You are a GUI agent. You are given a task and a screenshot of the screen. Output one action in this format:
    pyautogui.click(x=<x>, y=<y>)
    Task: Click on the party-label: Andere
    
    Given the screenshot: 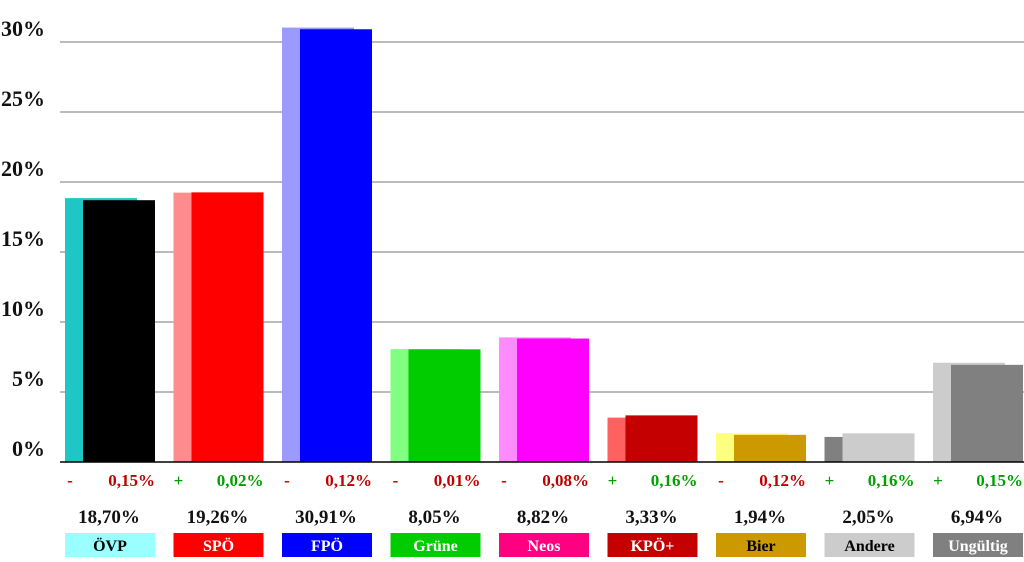 What is the action you would take?
    pyautogui.click(x=869, y=546)
    